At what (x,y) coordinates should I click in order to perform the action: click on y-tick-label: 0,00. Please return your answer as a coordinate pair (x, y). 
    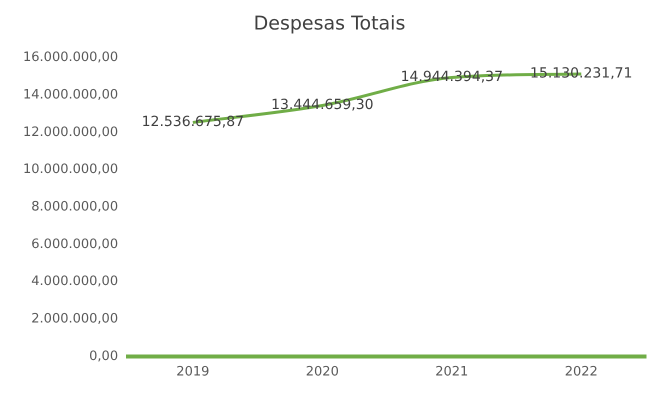
    Looking at the image, I should click on (103, 356).